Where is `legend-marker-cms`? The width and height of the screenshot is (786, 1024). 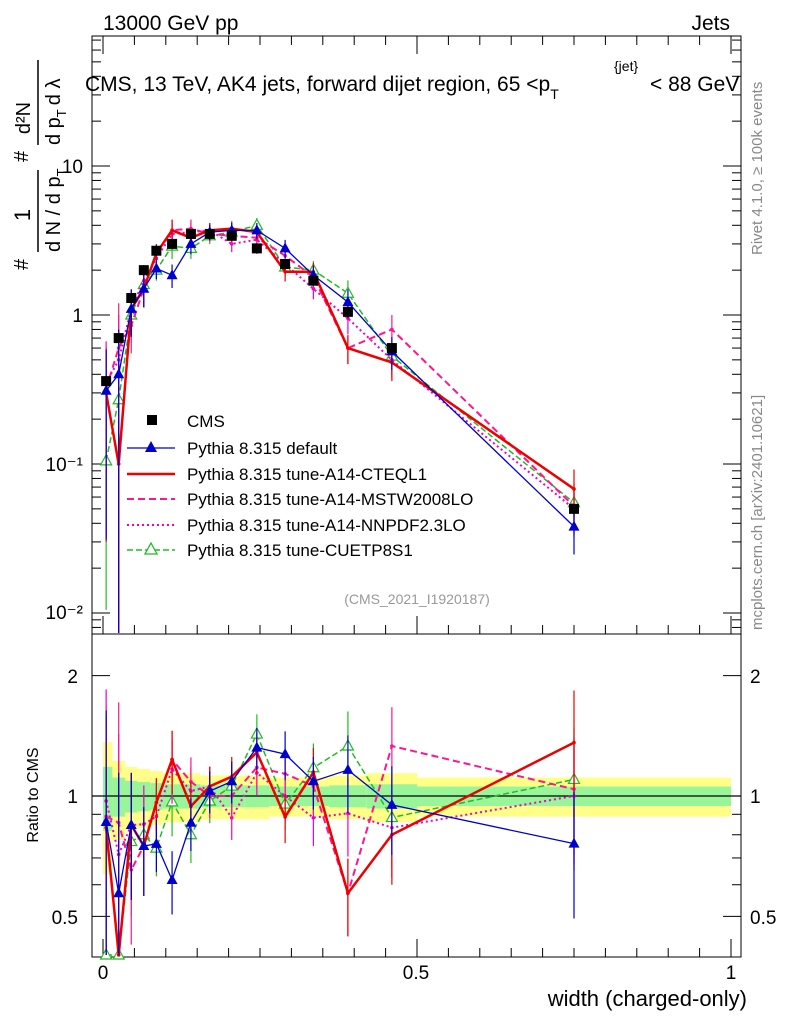 legend-marker-cms is located at coordinates (152, 420).